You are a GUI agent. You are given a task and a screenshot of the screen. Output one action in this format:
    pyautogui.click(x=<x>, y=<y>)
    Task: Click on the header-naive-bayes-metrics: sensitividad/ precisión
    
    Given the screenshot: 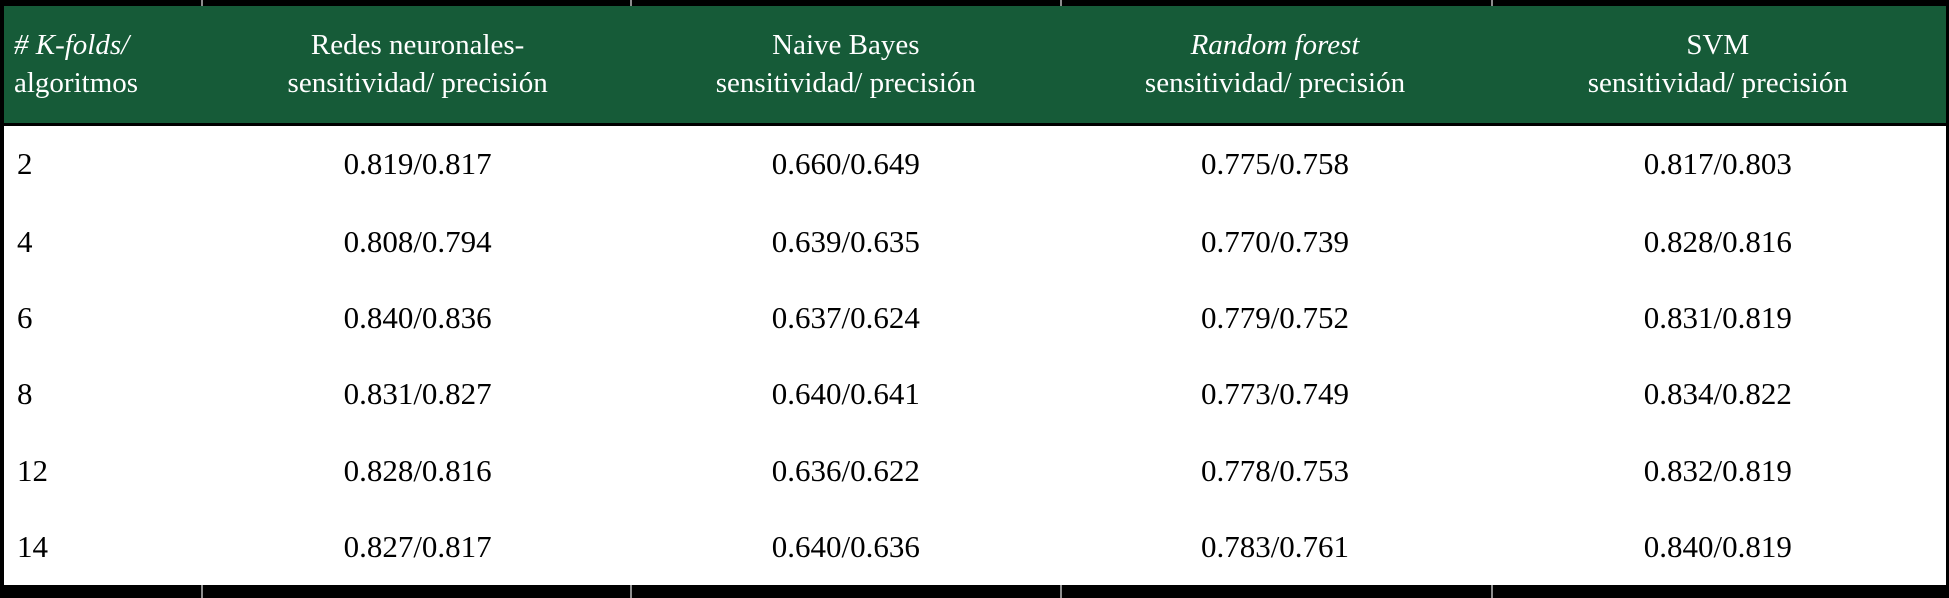 What is the action you would take?
    pyautogui.click(x=845, y=83)
    